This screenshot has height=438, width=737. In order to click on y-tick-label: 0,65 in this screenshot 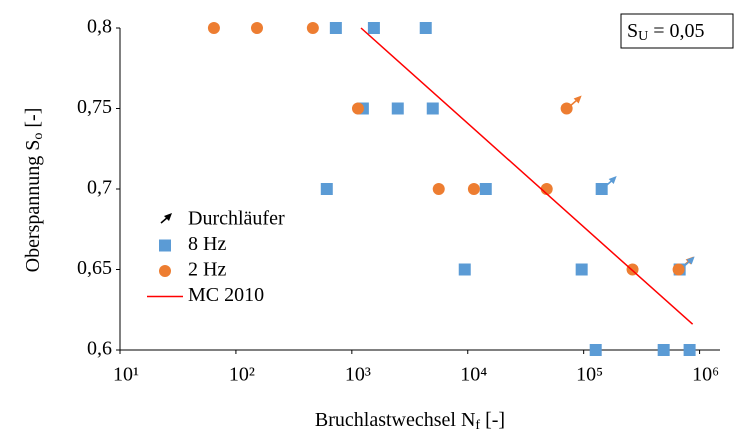, I will do `click(94, 268)`.